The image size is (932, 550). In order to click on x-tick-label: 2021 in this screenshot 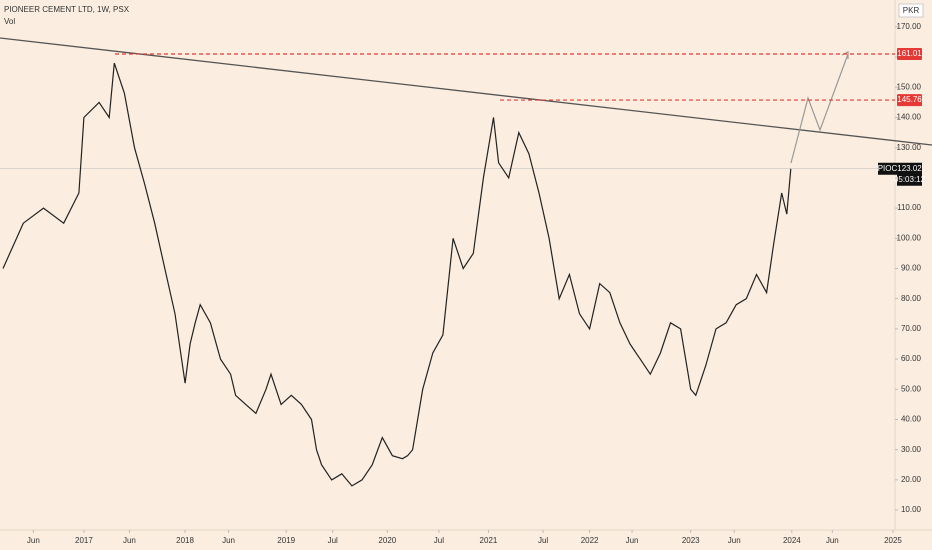, I will do `click(489, 540)`.